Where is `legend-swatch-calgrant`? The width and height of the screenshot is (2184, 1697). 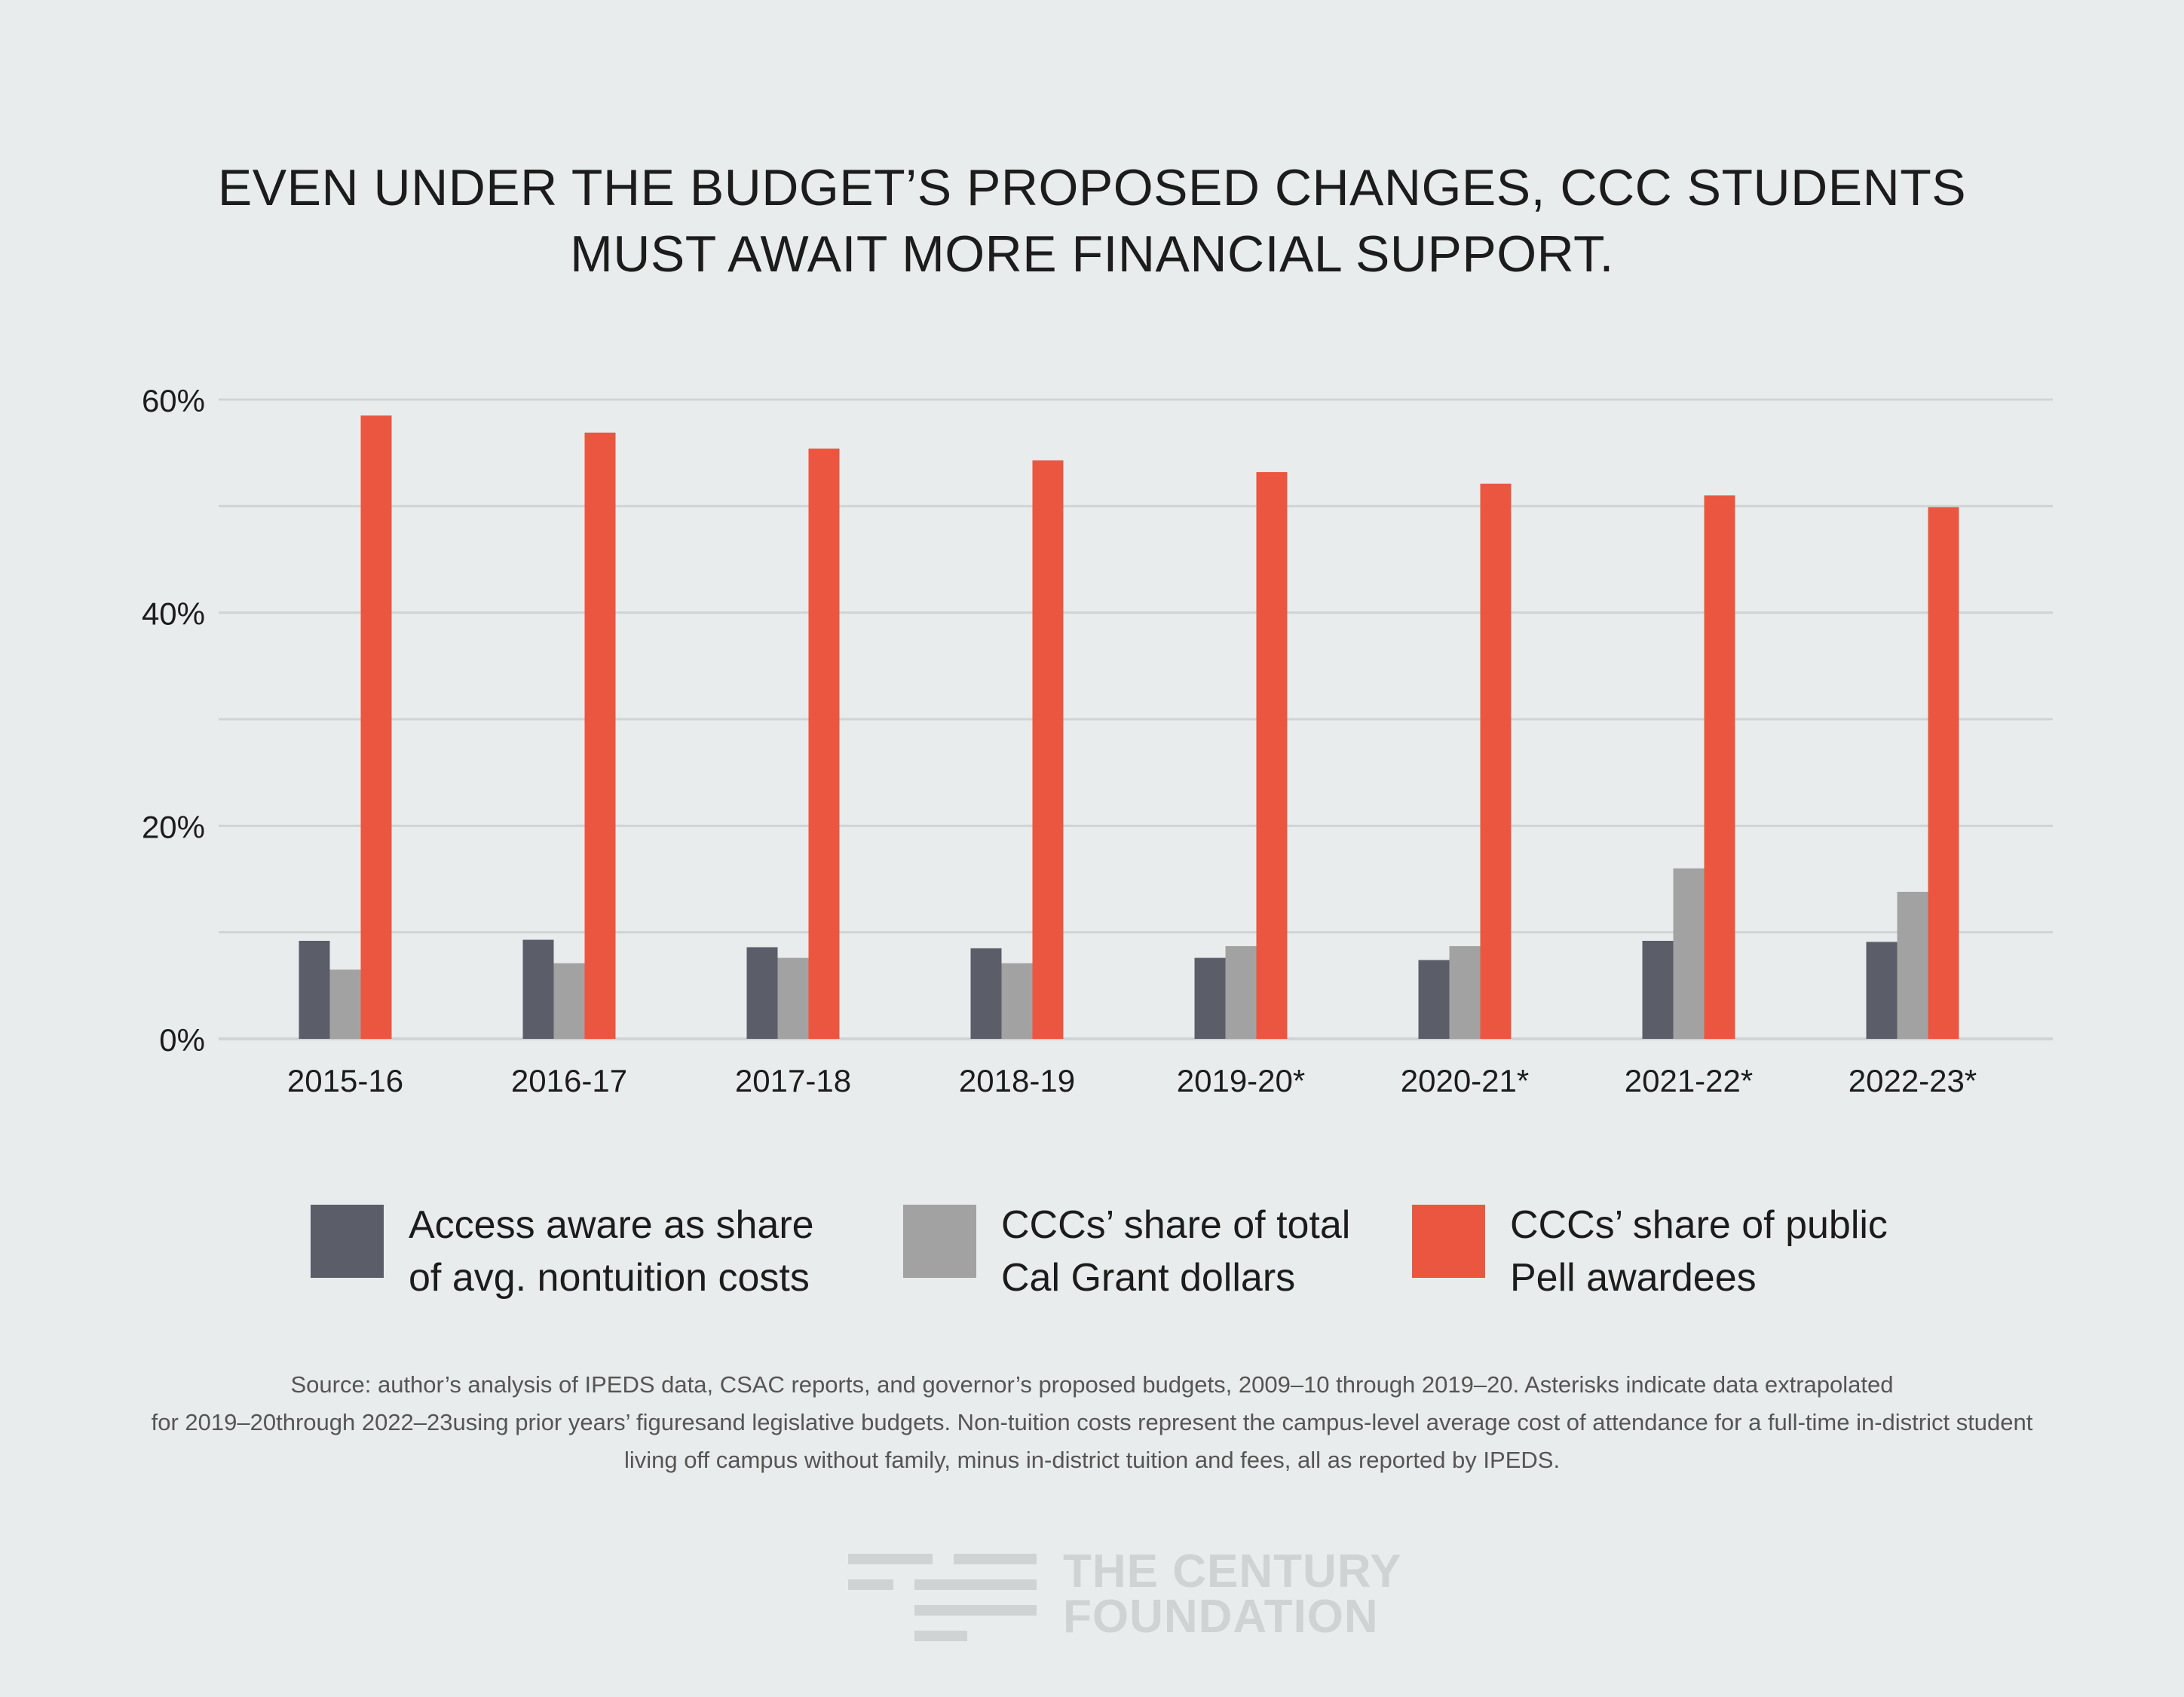 legend-swatch-calgrant is located at coordinates (939, 1241).